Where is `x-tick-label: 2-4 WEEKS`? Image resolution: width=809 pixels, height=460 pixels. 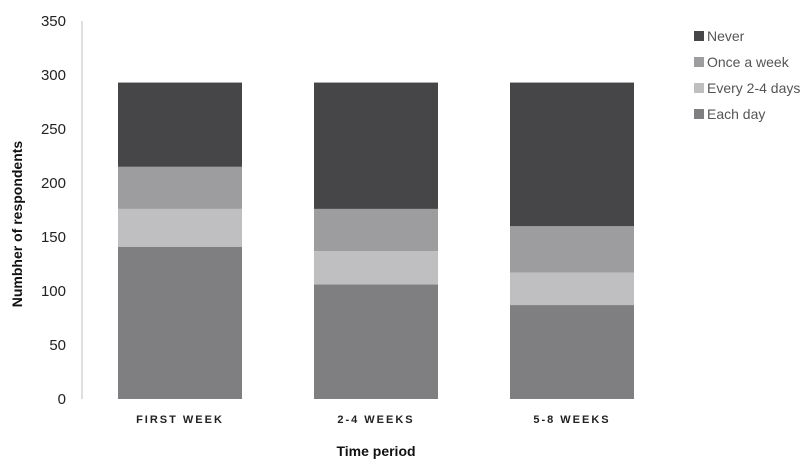 x-tick-label: 2-4 WEEKS is located at coordinates (375, 420).